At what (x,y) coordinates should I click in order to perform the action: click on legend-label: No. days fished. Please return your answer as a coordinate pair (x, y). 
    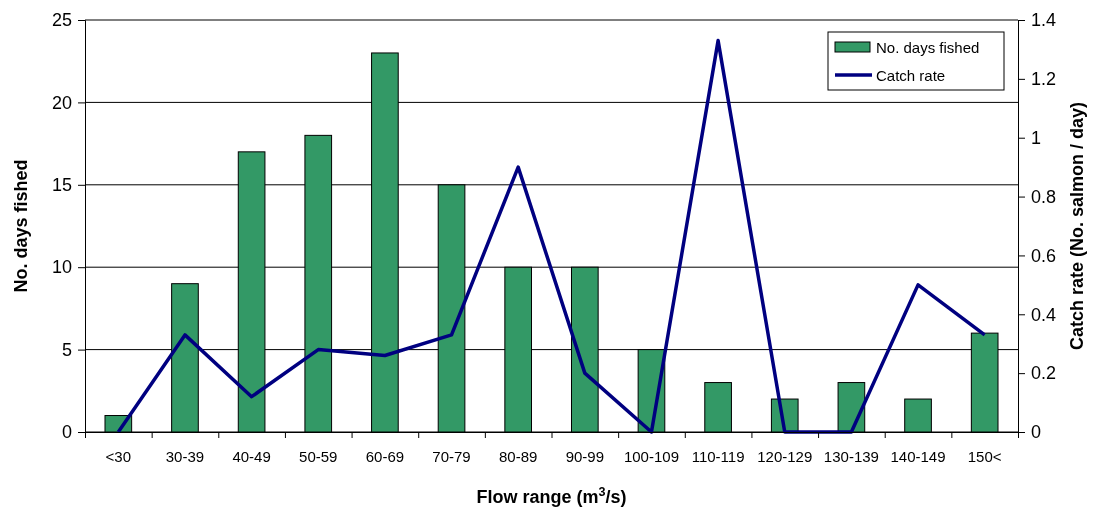
    Looking at the image, I should click on (928, 47).